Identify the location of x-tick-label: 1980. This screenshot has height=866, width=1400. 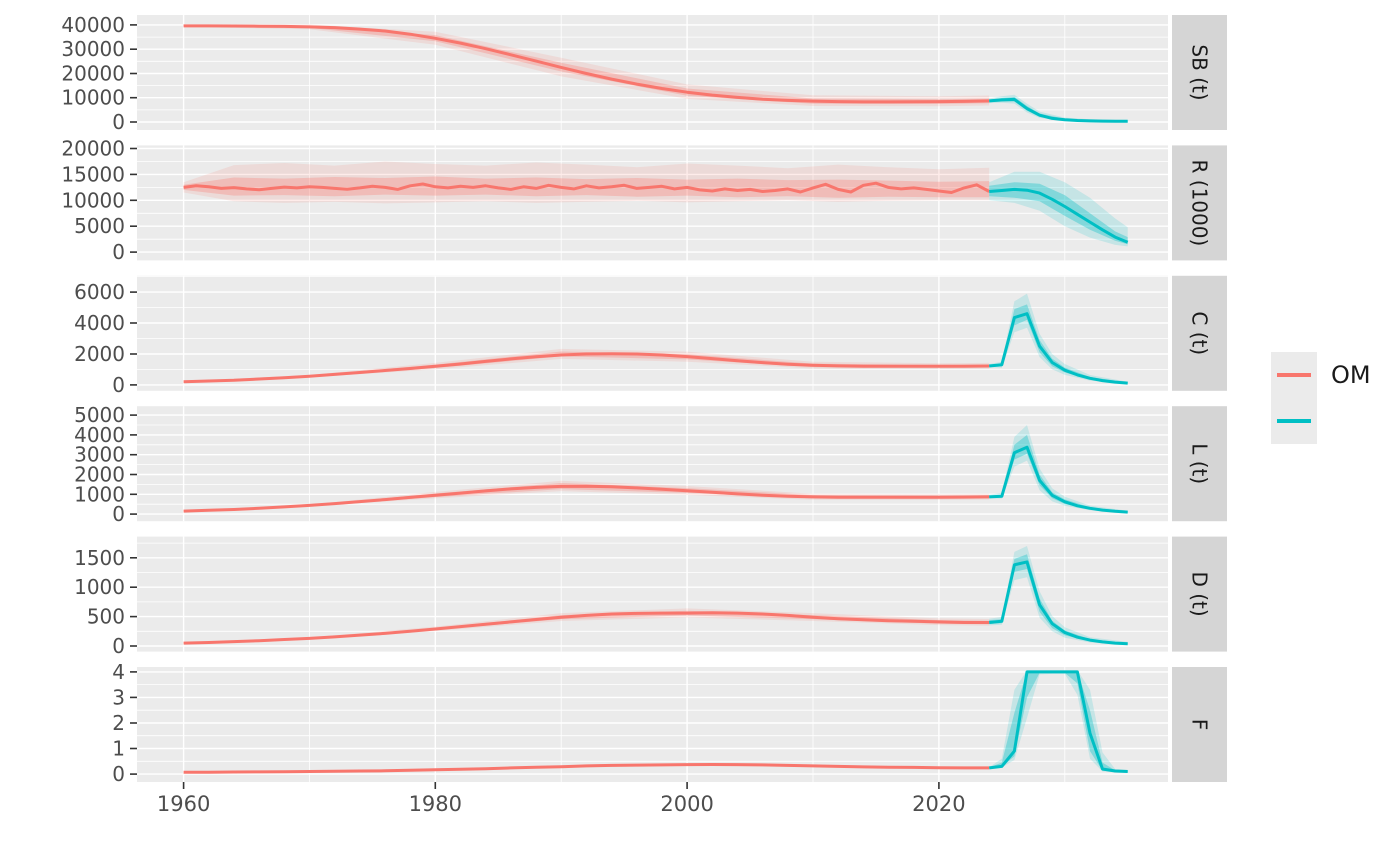
(435, 804).